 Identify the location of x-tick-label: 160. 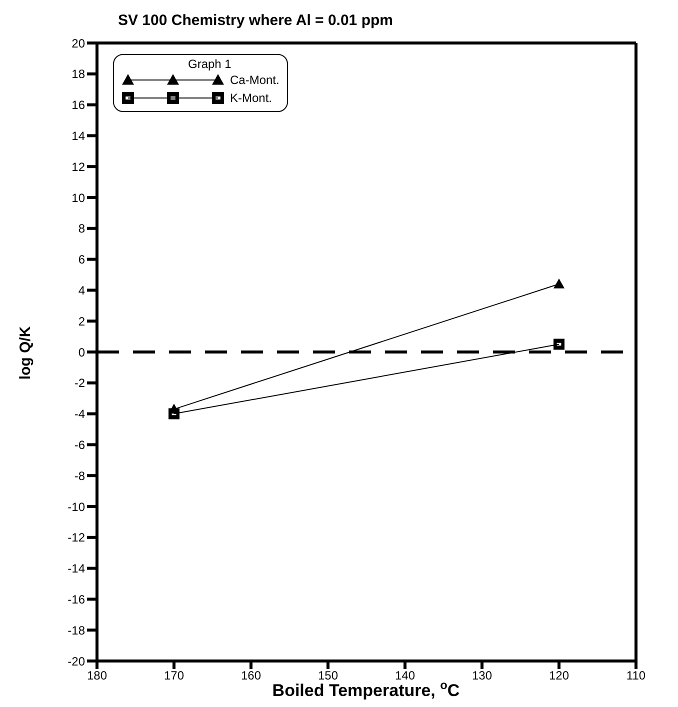
(251, 675).